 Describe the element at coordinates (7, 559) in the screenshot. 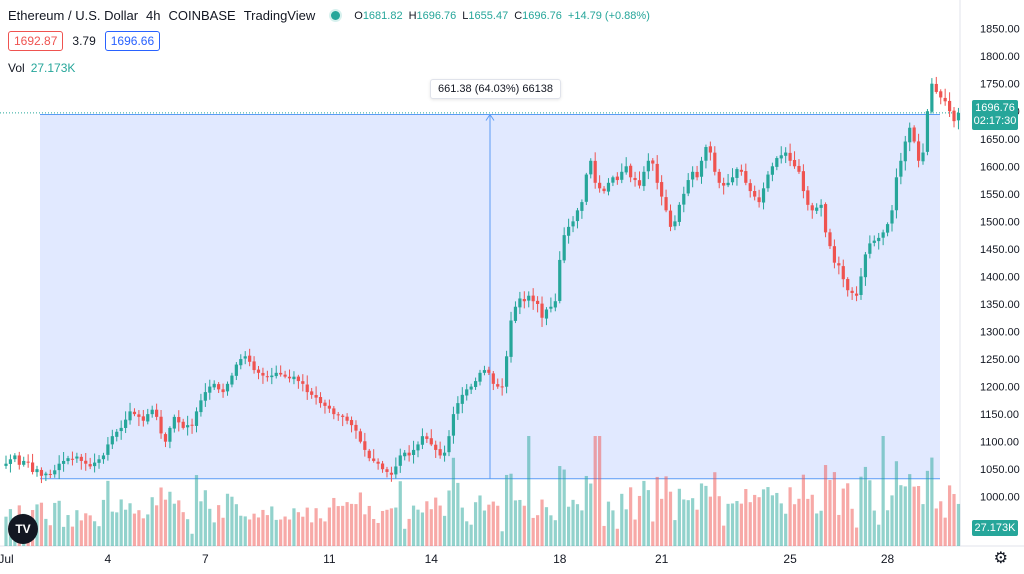

I see `x-tick-label: Jul` at that location.